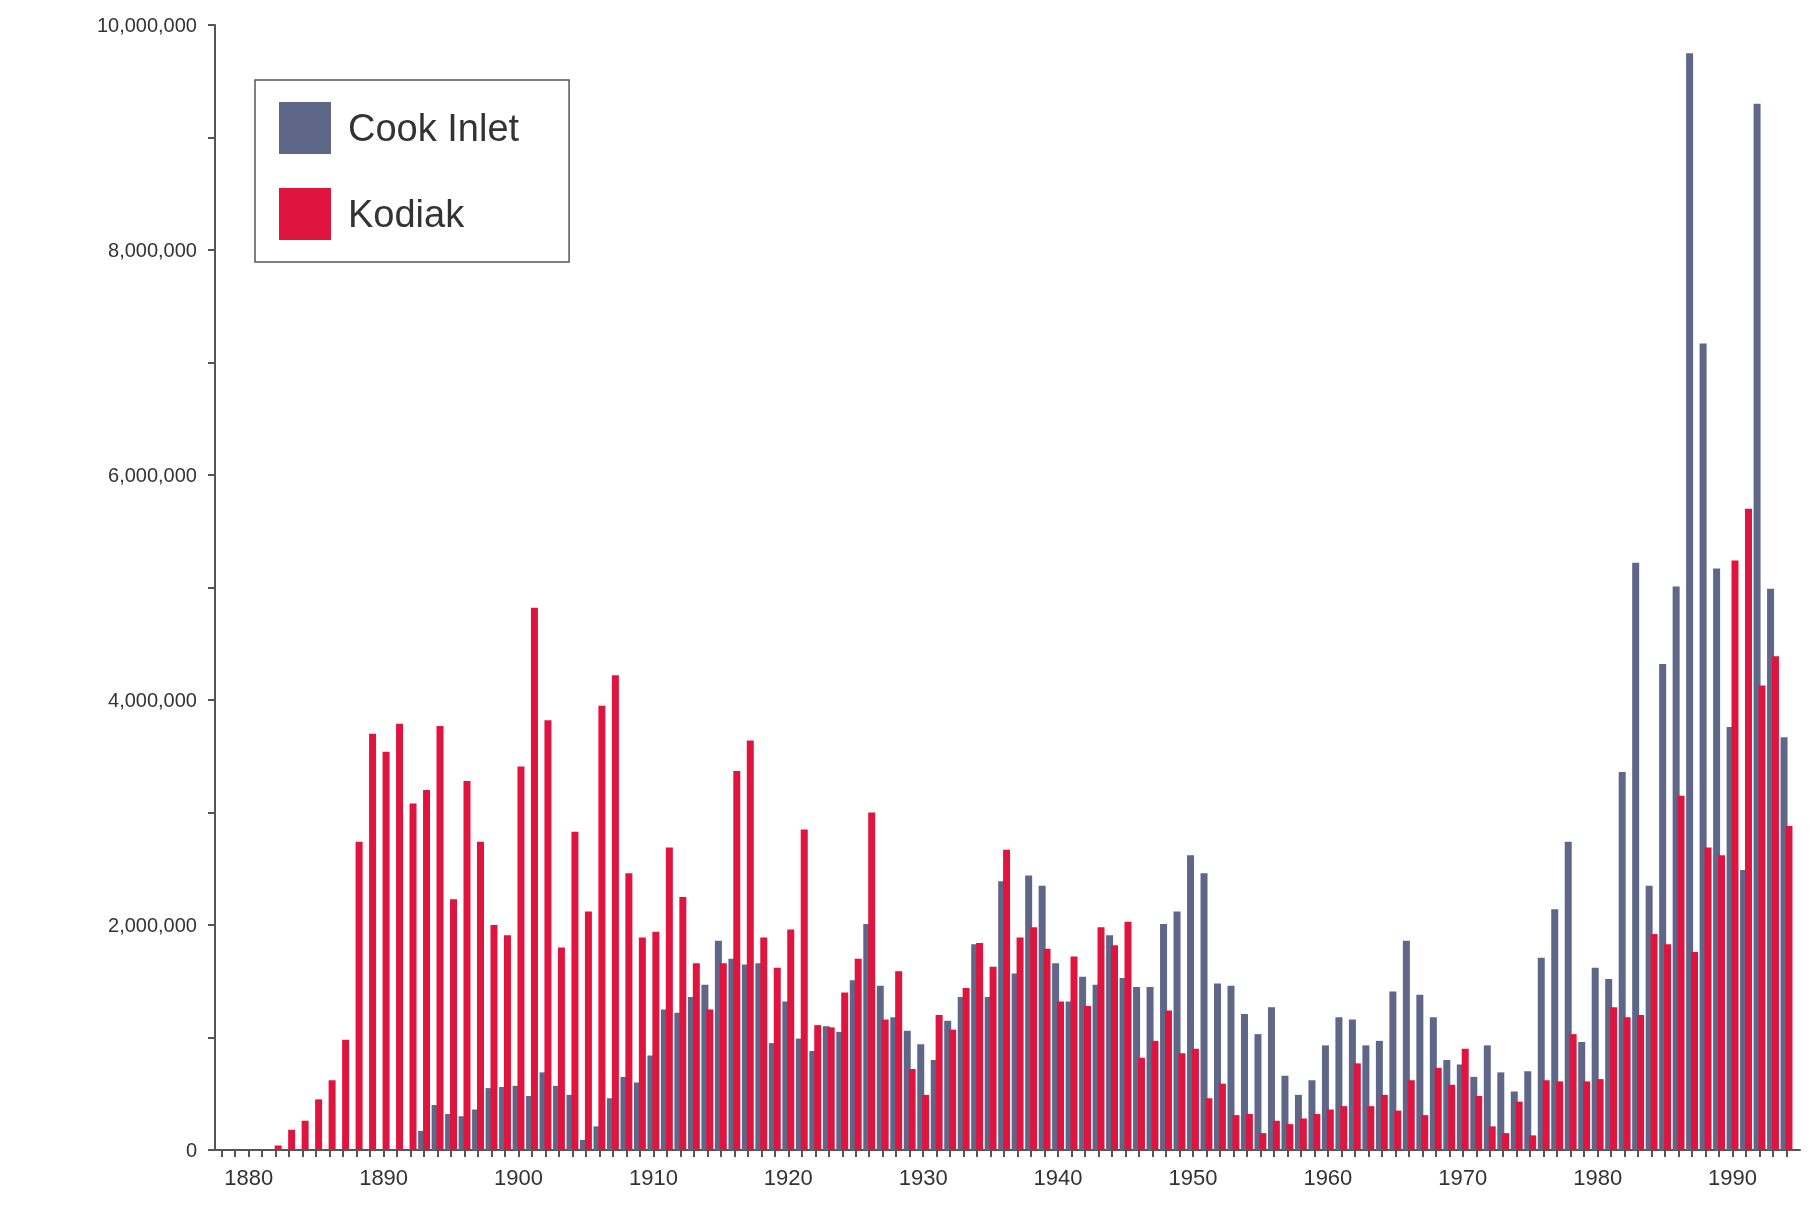 This screenshot has height=1228, width=1812. Describe the element at coordinates (249, 1177) in the screenshot. I see `x-tick-label: 1880` at that location.